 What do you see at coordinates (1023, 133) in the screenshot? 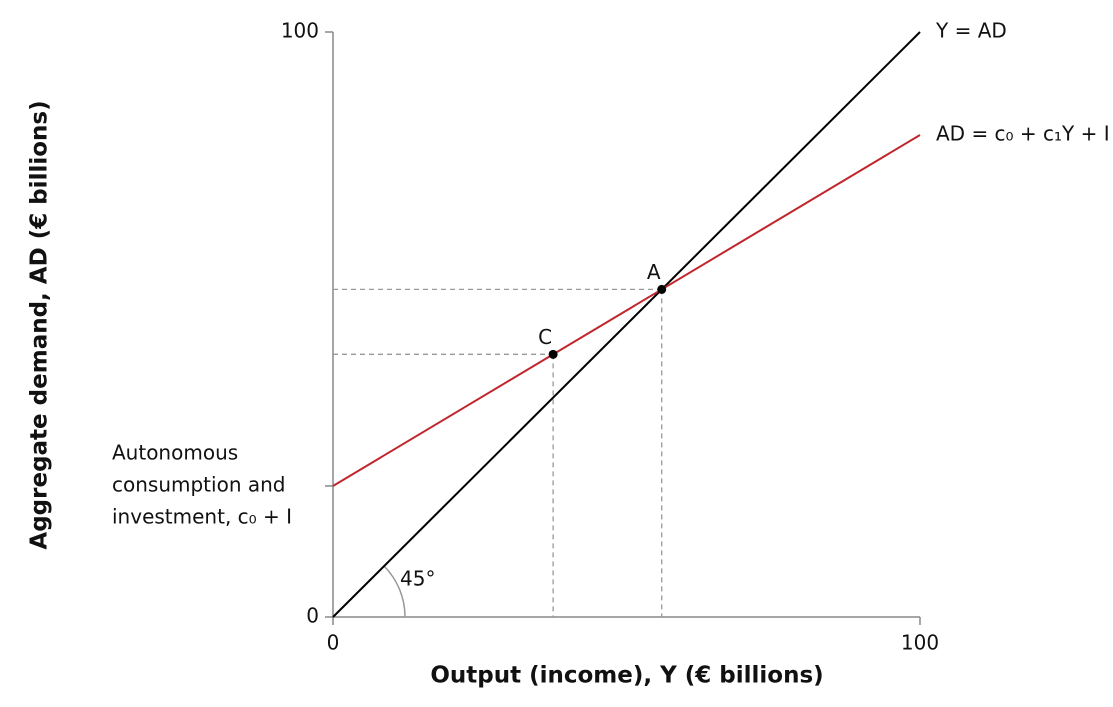
I see `series-label: AD = c₀ + c₁Y + I` at bounding box center [1023, 133].